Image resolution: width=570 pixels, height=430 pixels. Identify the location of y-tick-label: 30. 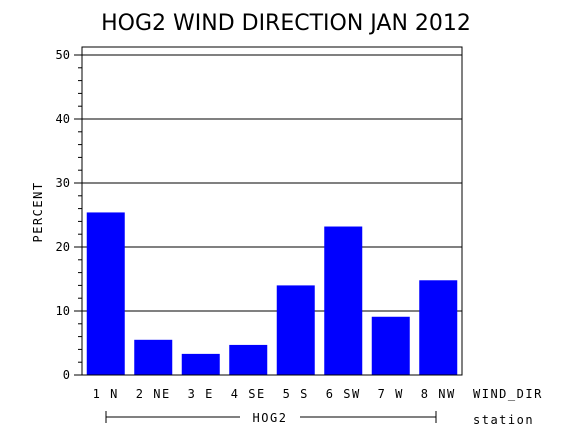
(63, 183).